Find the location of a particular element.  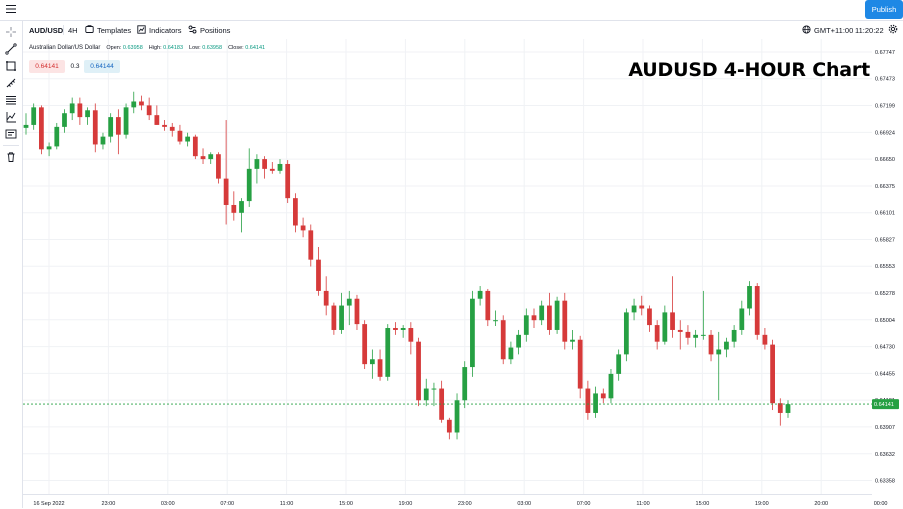

templates-button: Templates is located at coordinates (108, 30).